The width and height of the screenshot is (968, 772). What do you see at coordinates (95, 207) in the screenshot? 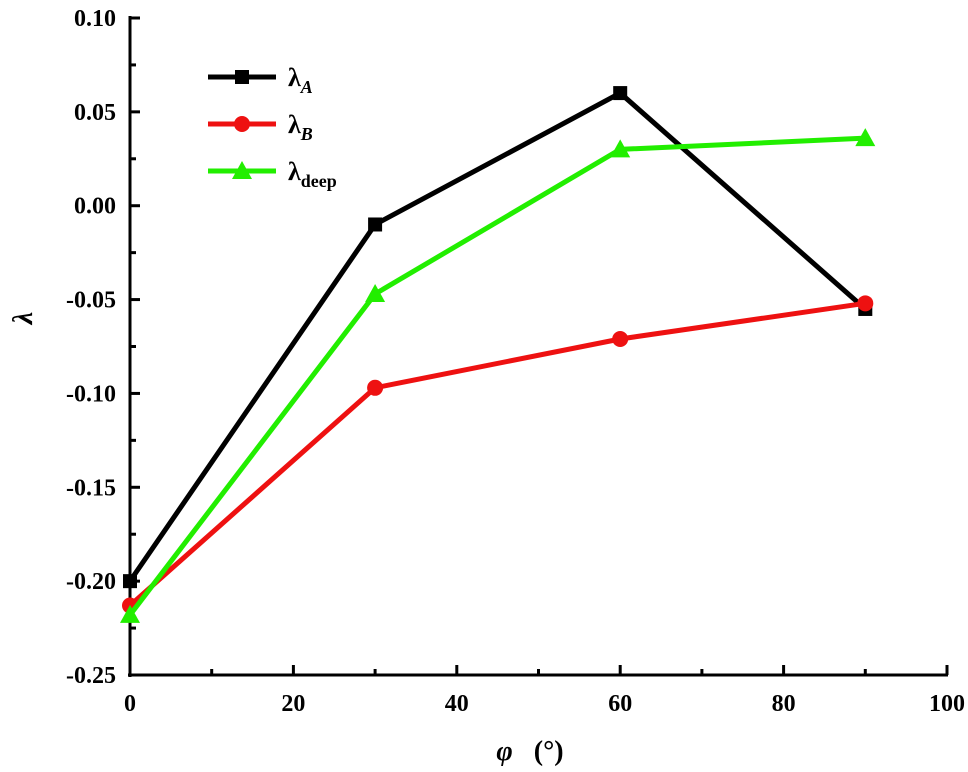
I see `y-tick-label: 0.00` at bounding box center [95, 207].